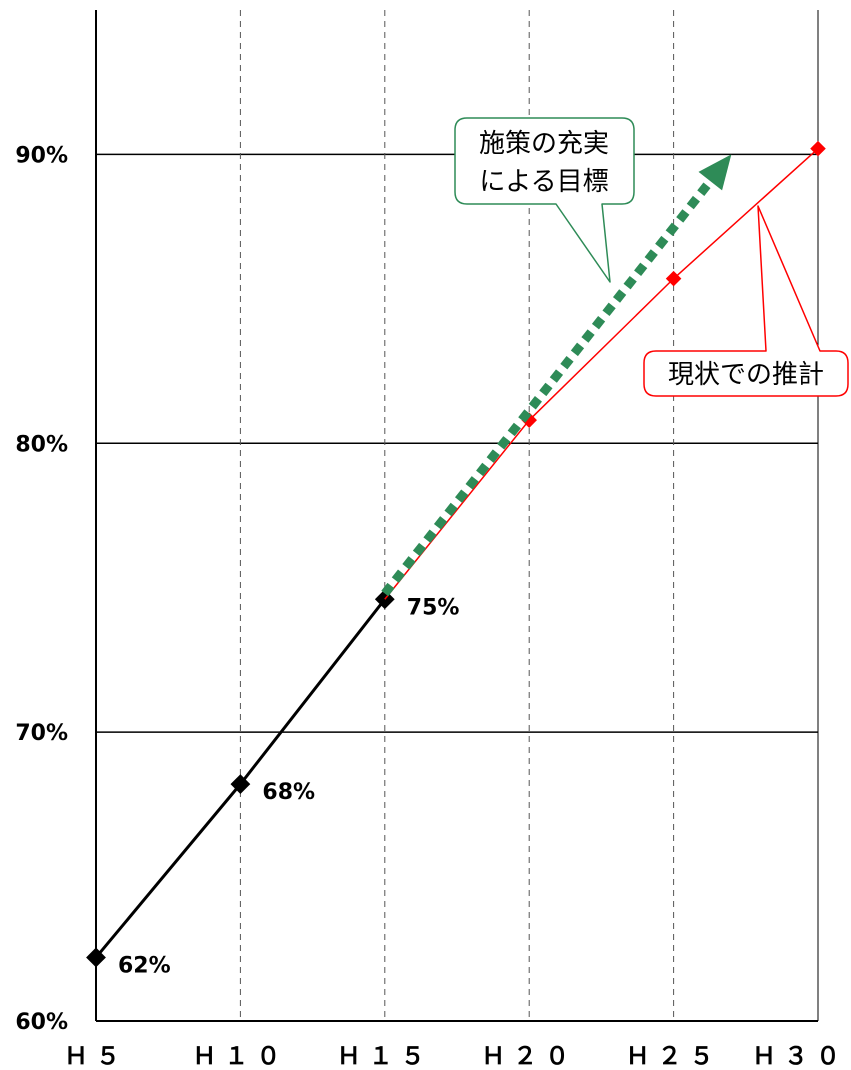 This screenshot has width=851, height=1070. Describe the element at coordinates (543, 182) in the screenshot. I see `target-callout-text: による目標` at that location.